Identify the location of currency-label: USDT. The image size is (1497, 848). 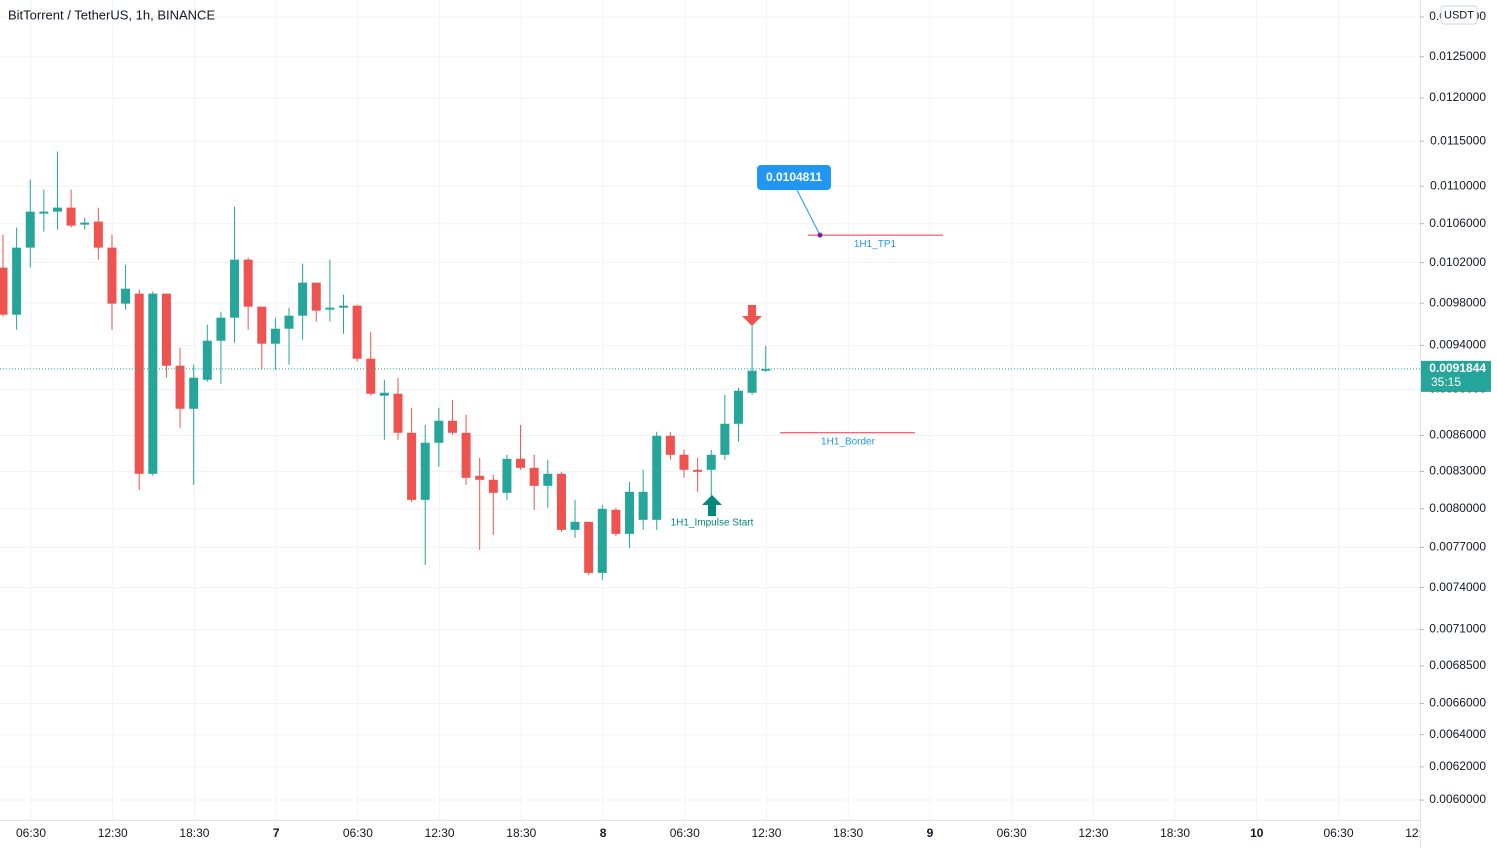
(1459, 15).